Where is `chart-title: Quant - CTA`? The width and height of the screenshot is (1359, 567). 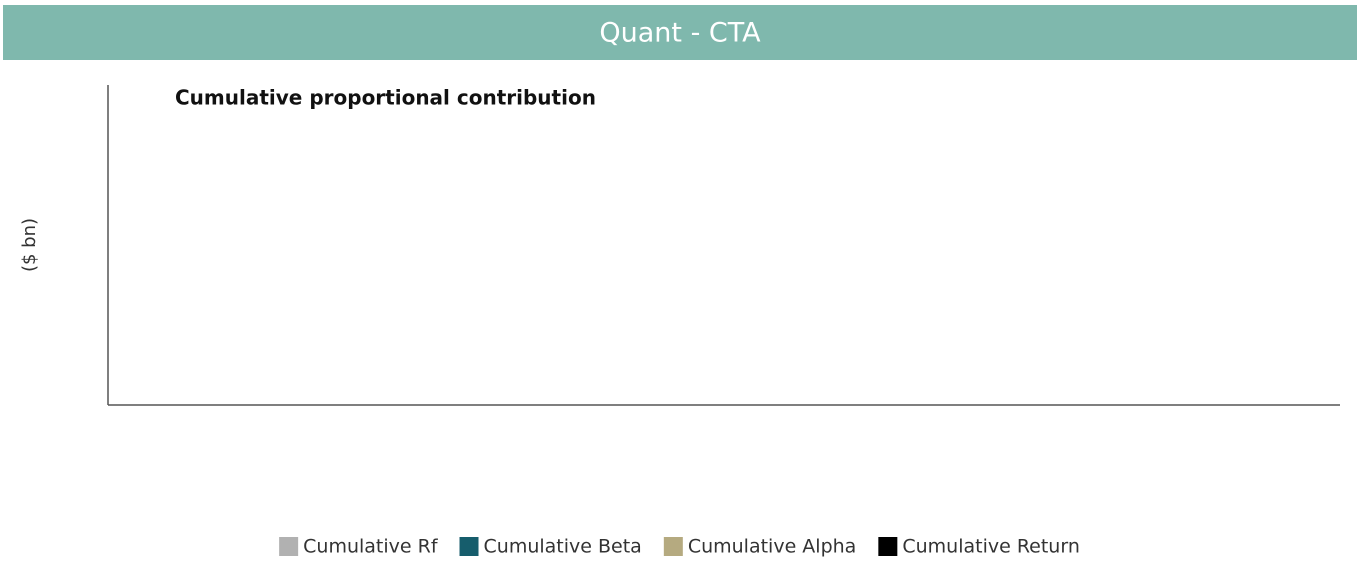 chart-title: Quant - CTA is located at coordinates (680, 33).